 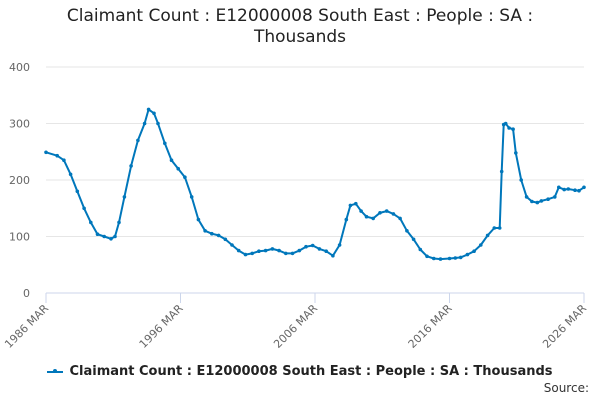 I want to click on y-tick-label: 300, so click(x=19, y=124).